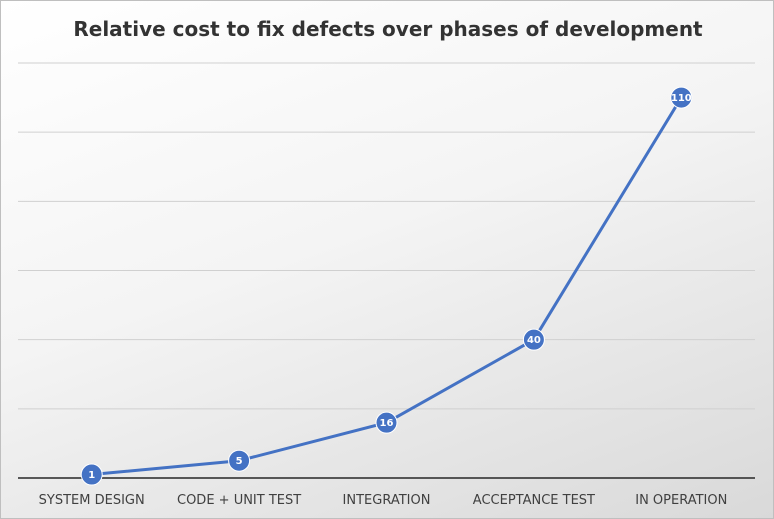 The height and width of the screenshot is (519, 774). I want to click on data-label: 40, so click(534, 340).